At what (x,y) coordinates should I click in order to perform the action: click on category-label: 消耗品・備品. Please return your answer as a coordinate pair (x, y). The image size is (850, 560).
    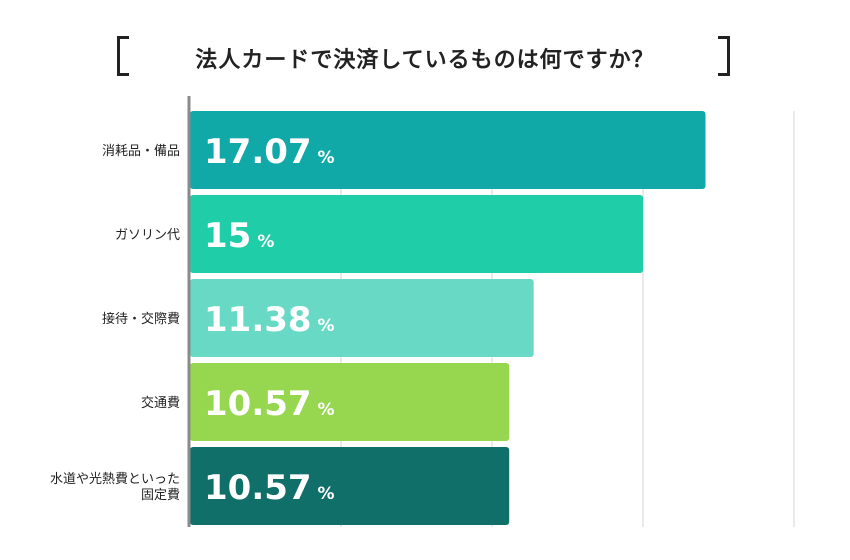
    Looking at the image, I should click on (141, 151).